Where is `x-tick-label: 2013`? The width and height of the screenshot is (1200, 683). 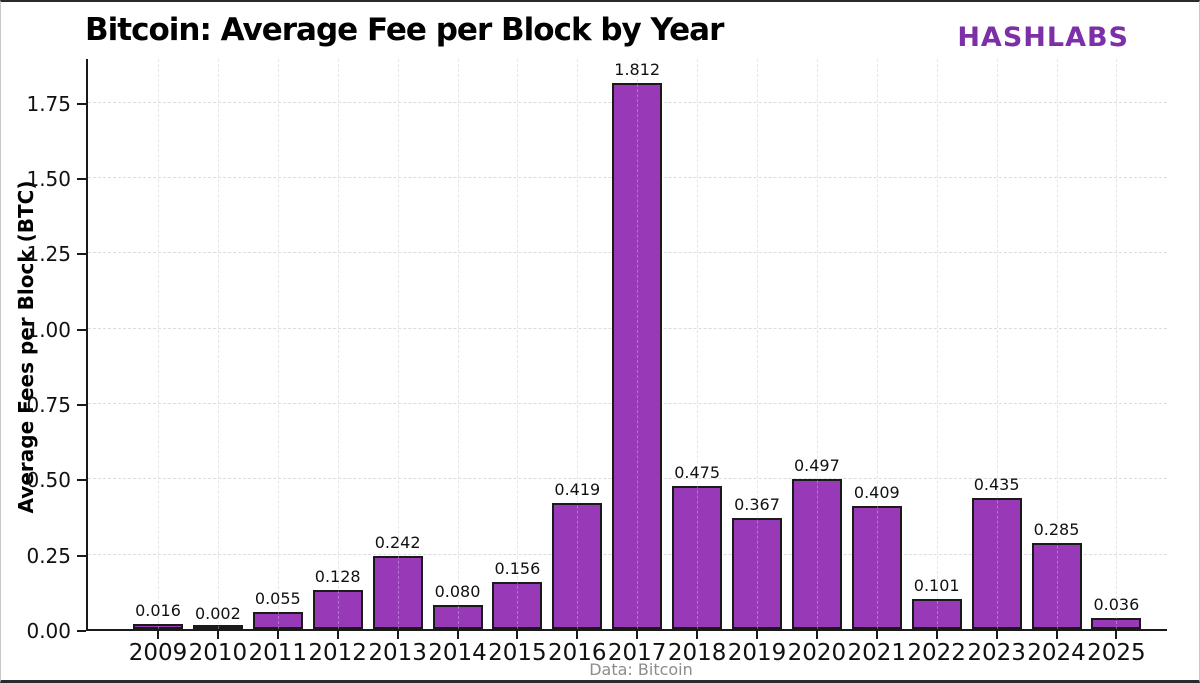 x-tick-label: 2013 is located at coordinates (397, 653).